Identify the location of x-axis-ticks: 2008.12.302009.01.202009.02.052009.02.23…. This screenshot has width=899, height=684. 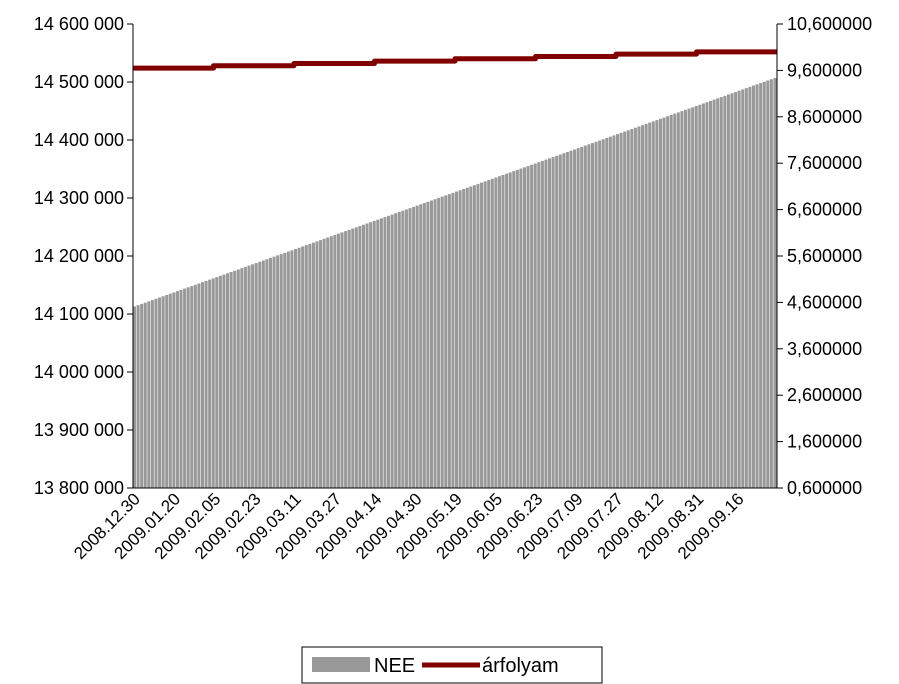
(408, 526).